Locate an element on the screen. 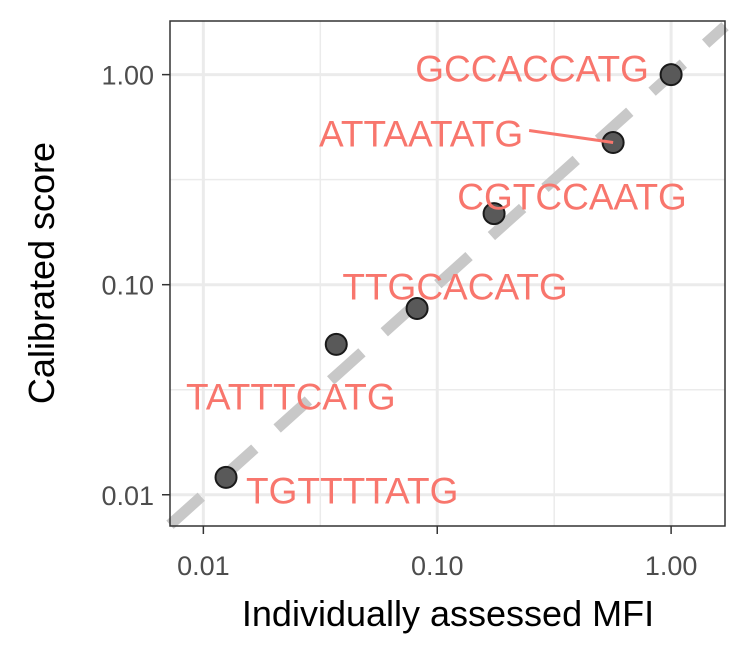  y-tick-label: 0.01 is located at coordinates (127, 496).